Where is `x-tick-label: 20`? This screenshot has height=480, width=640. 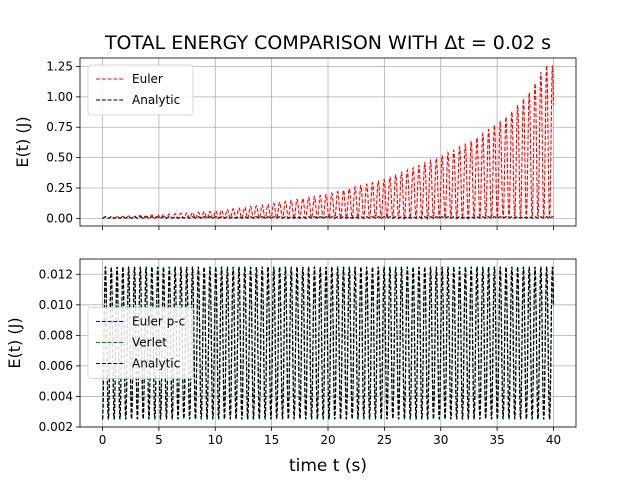 x-tick-label: 20 is located at coordinates (327, 440).